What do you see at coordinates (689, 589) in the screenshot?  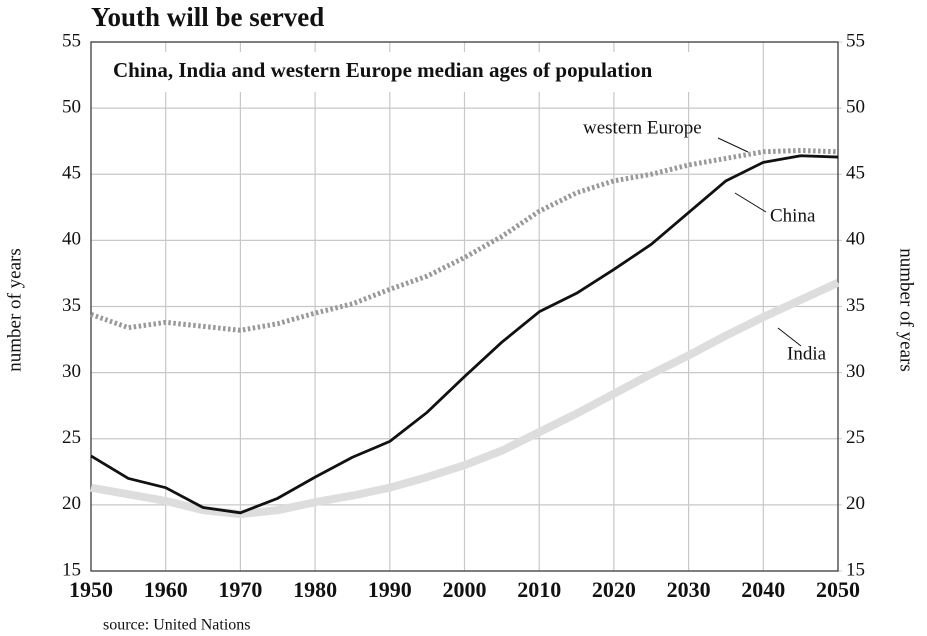 I see `x-tick-label: 2030` at bounding box center [689, 589].